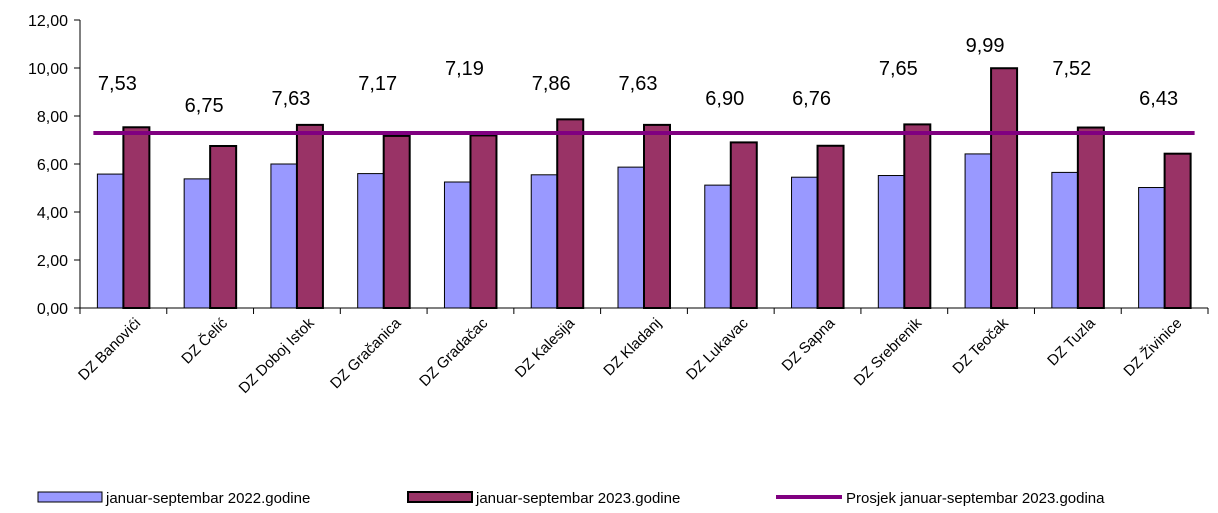 This screenshot has height=513, width=1218. I want to click on category-label: DZ Tuzla, so click(1071, 341).